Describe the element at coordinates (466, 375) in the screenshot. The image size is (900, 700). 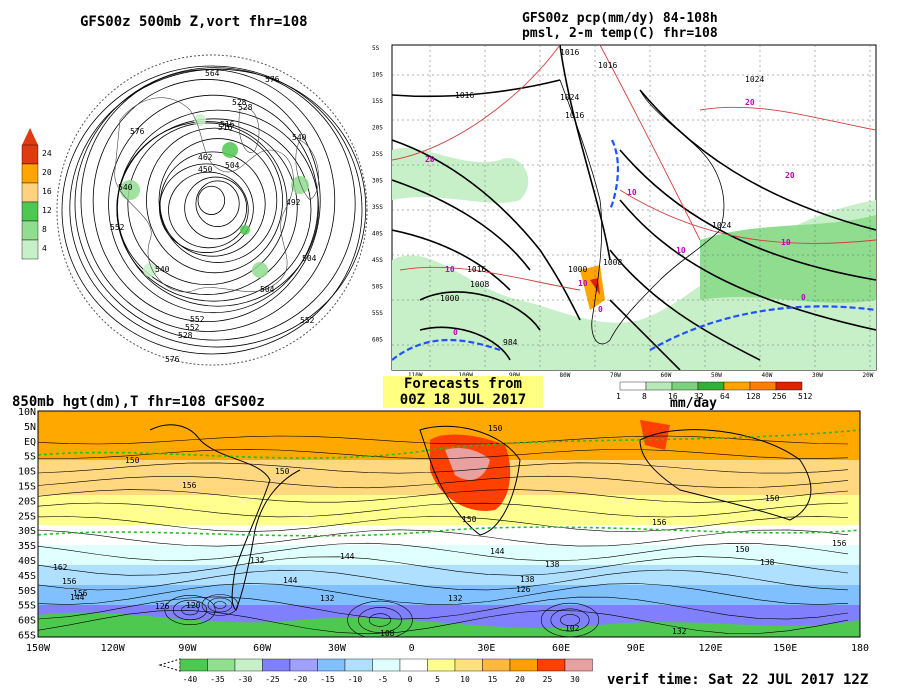
I see `lon-tick: 100W` at that location.